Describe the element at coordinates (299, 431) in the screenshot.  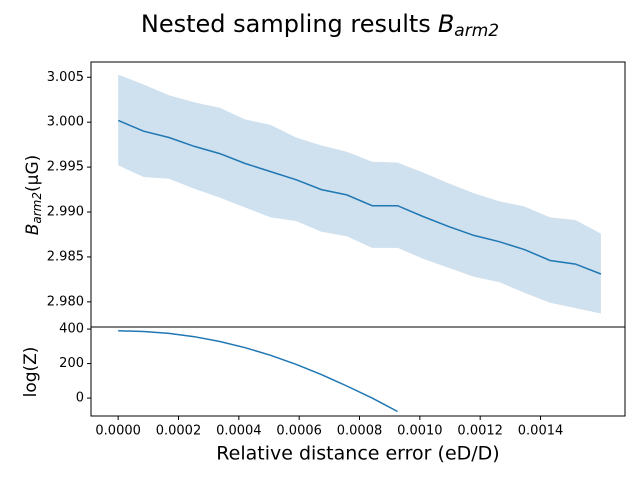
I see `x-tick-label: 0.0006` at that location.